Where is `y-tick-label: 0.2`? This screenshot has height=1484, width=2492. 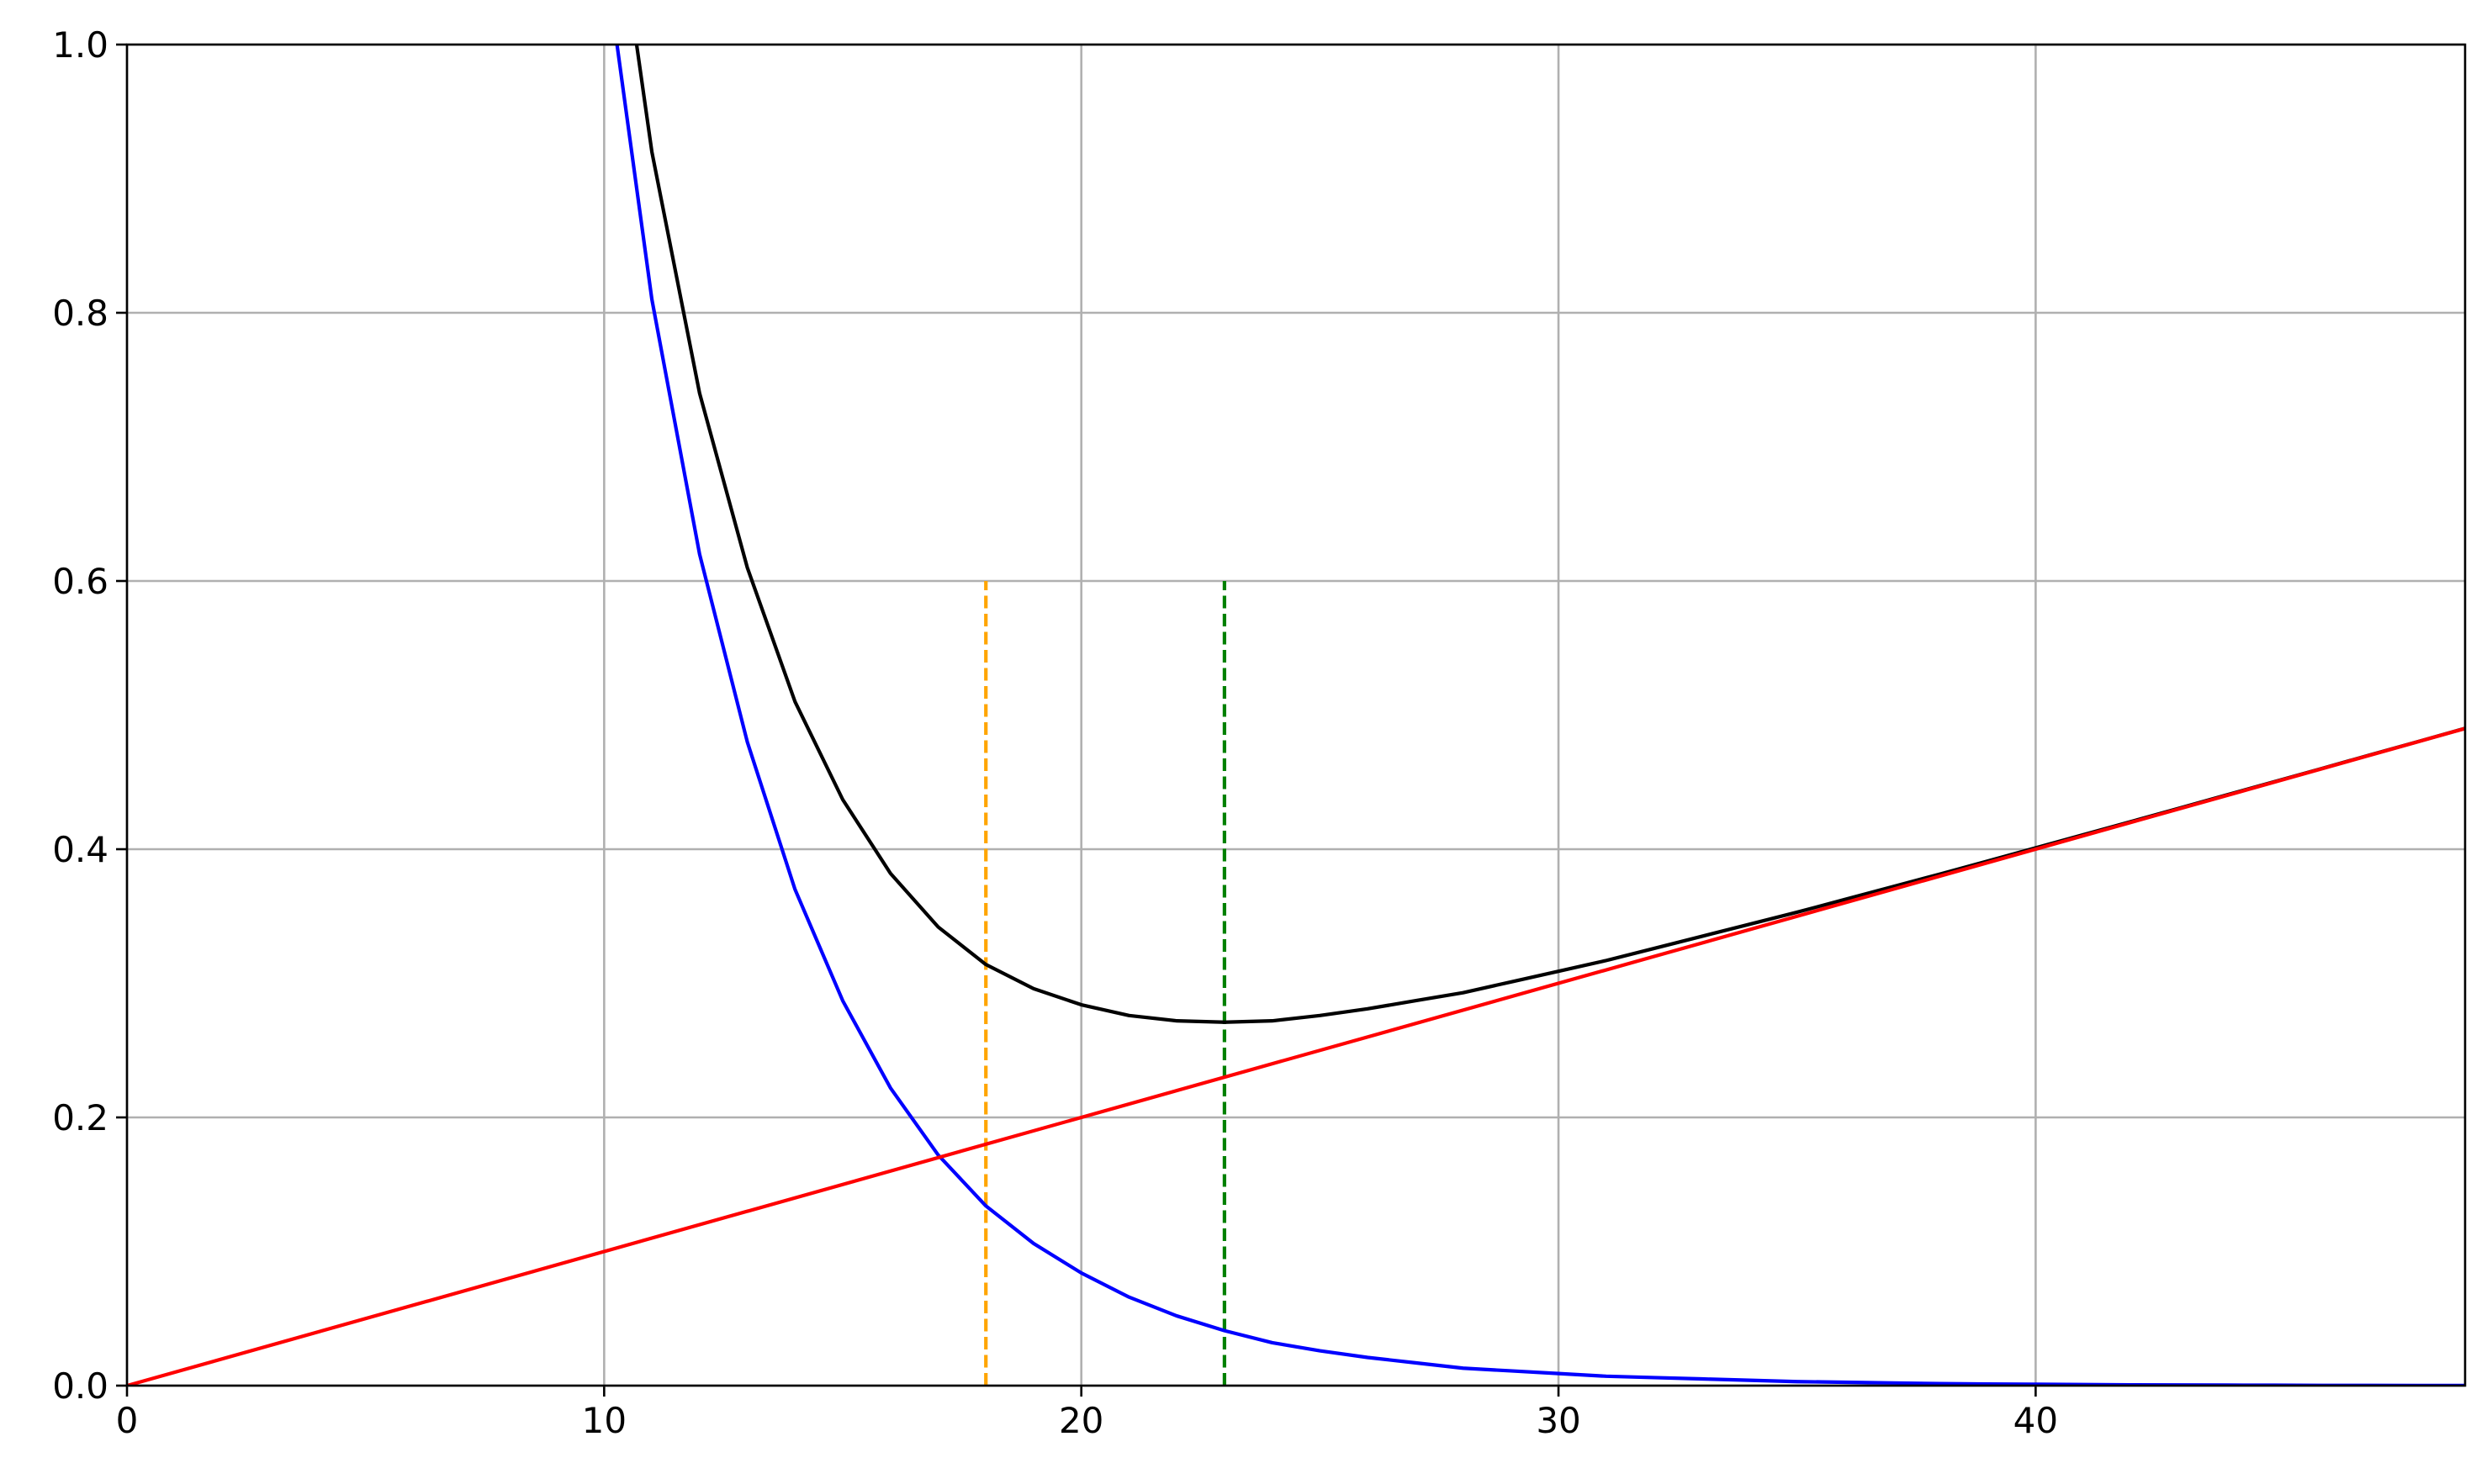 y-tick-label: 0.2 is located at coordinates (80, 1117).